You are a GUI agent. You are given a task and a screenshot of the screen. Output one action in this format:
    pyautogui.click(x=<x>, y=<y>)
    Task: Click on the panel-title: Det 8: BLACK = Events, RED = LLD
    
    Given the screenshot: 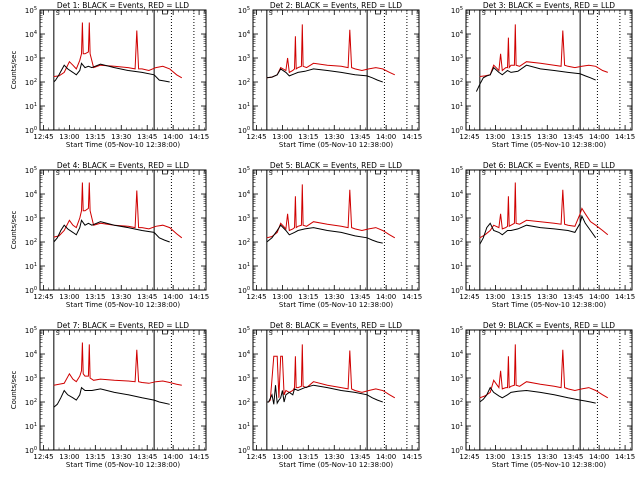 What is the action you would take?
    pyautogui.click(x=336, y=325)
    